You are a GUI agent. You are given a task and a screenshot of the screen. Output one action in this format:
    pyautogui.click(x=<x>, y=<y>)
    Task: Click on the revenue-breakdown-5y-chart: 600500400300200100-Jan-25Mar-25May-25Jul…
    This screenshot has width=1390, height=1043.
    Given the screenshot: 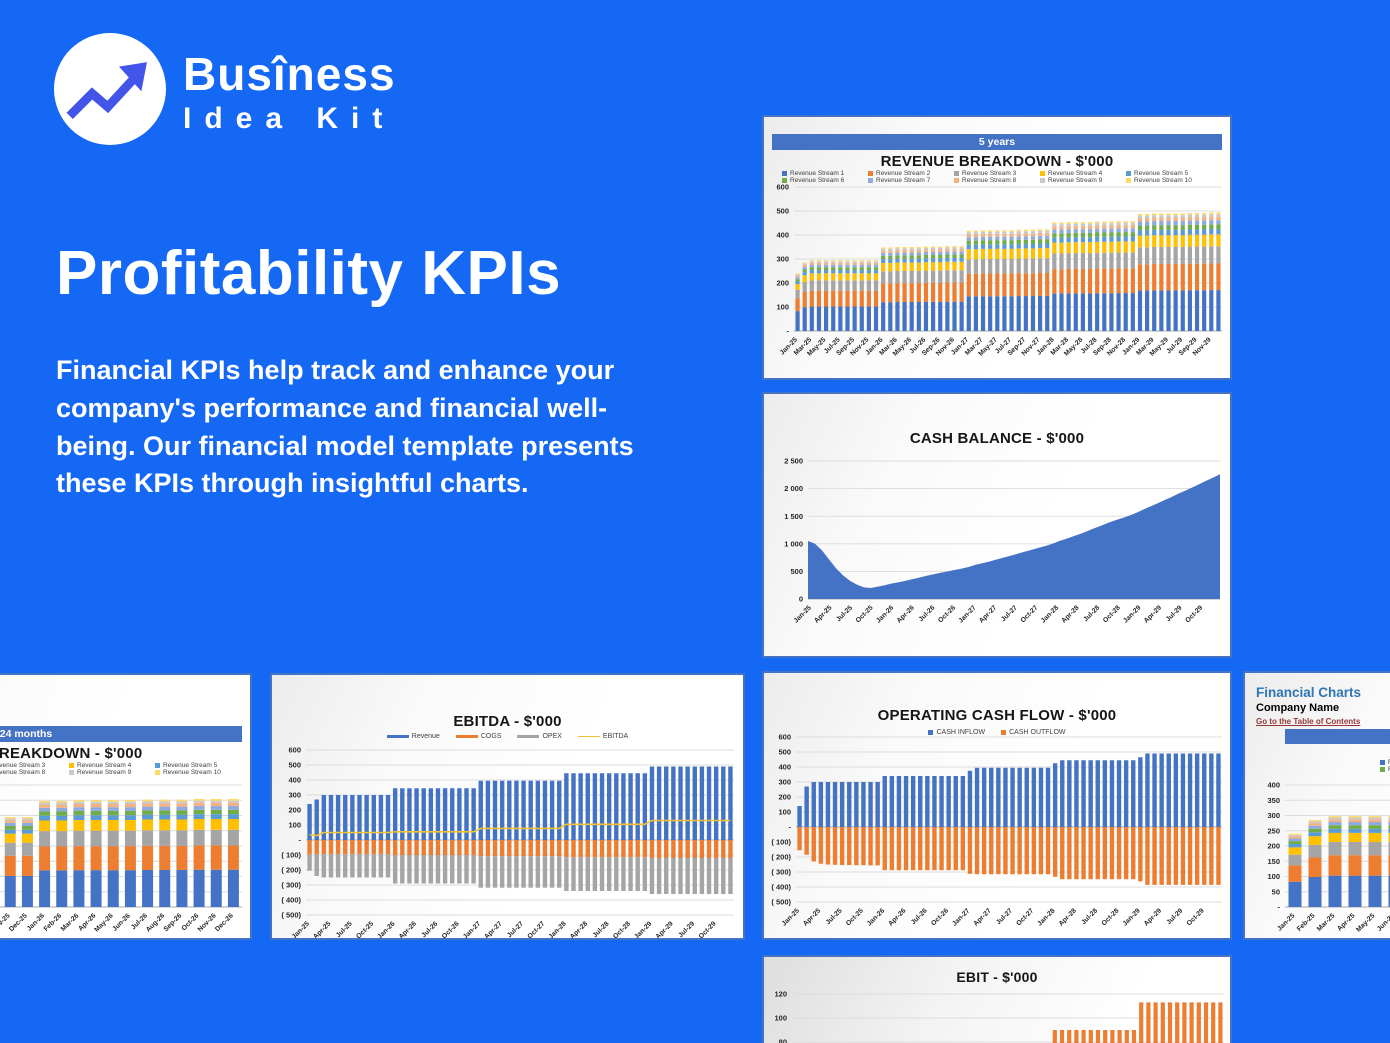 What is the action you would take?
    pyautogui.click(x=999, y=270)
    